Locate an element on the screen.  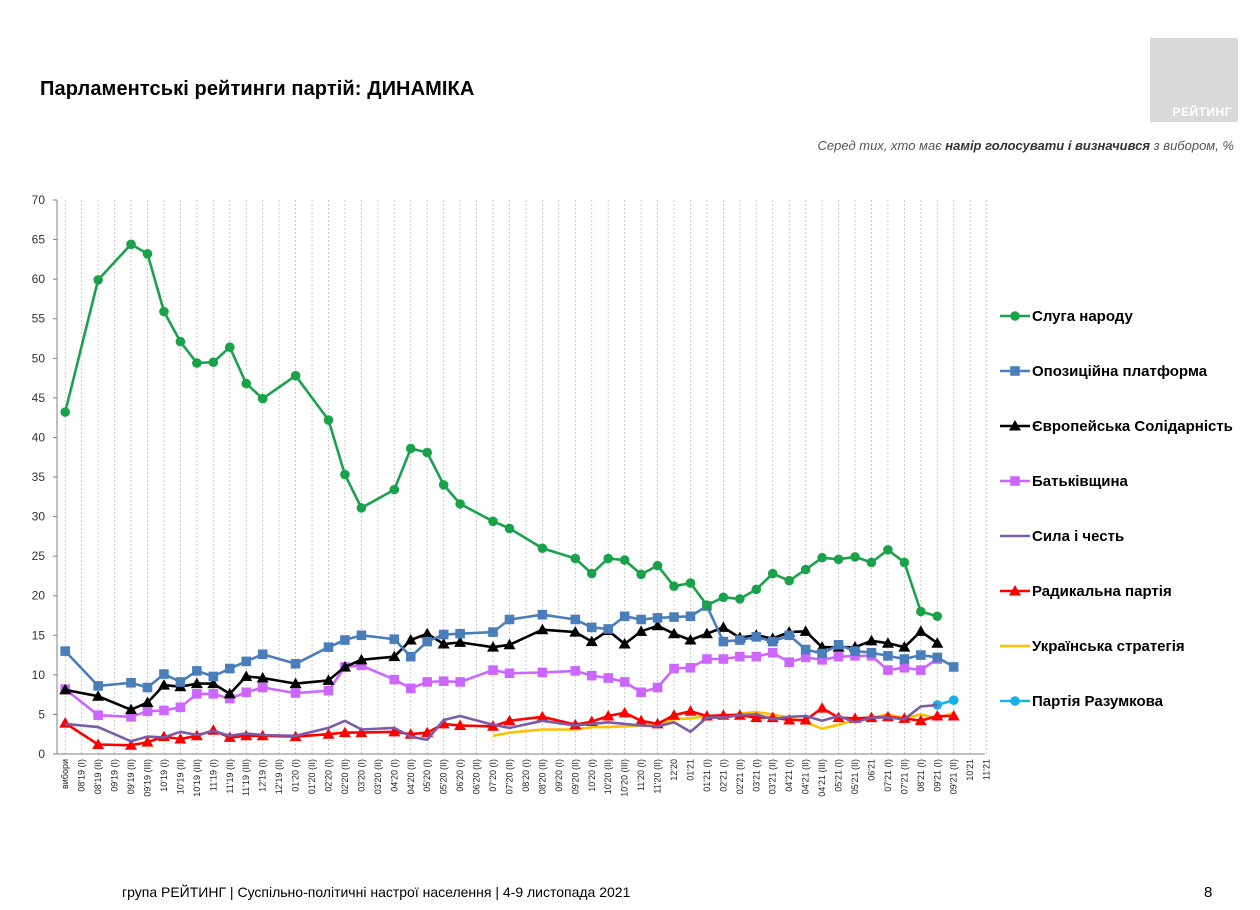
y-tick-label: 60 is located at coordinates (39, 279).